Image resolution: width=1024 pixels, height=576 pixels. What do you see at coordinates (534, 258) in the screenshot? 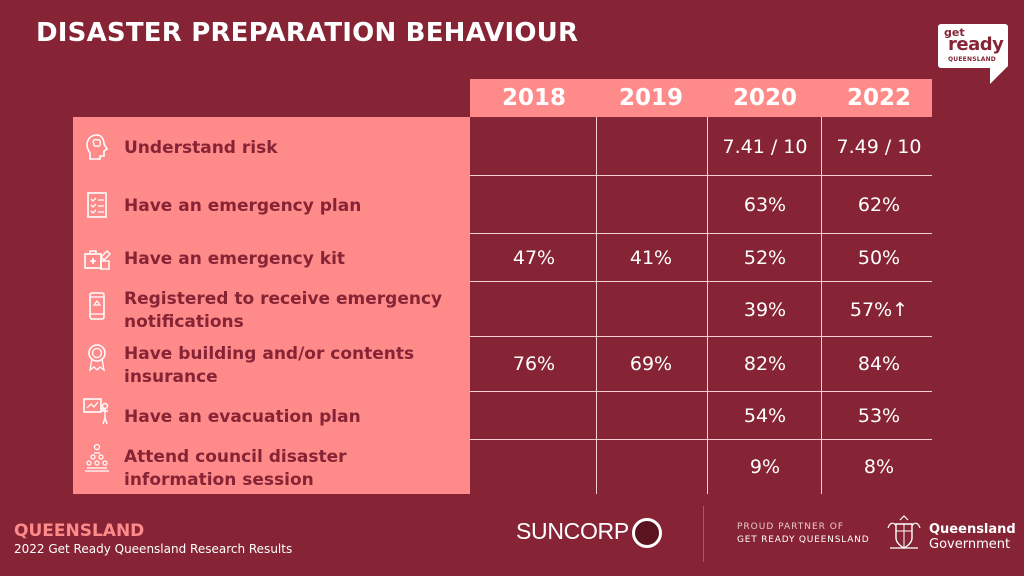
I see `cell-emergency-kit-2018: 47%` at bounding box center [534, 258].